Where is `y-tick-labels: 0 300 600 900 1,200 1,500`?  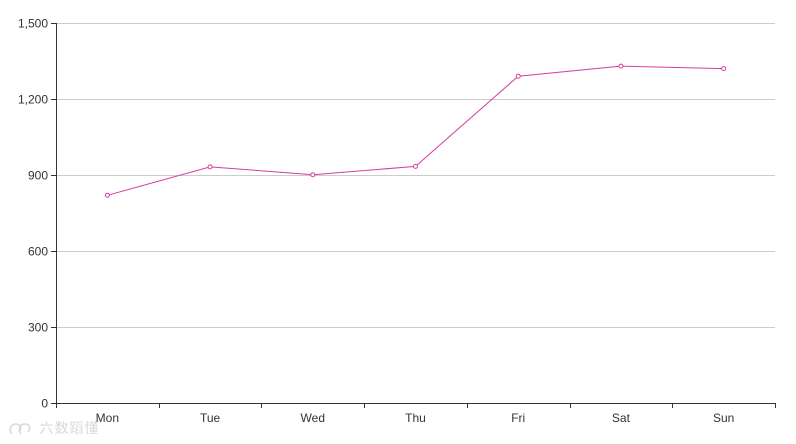
y-tick-labels: 0 300 600 900 1,200 1,500 is located at coordinates (33, 214).